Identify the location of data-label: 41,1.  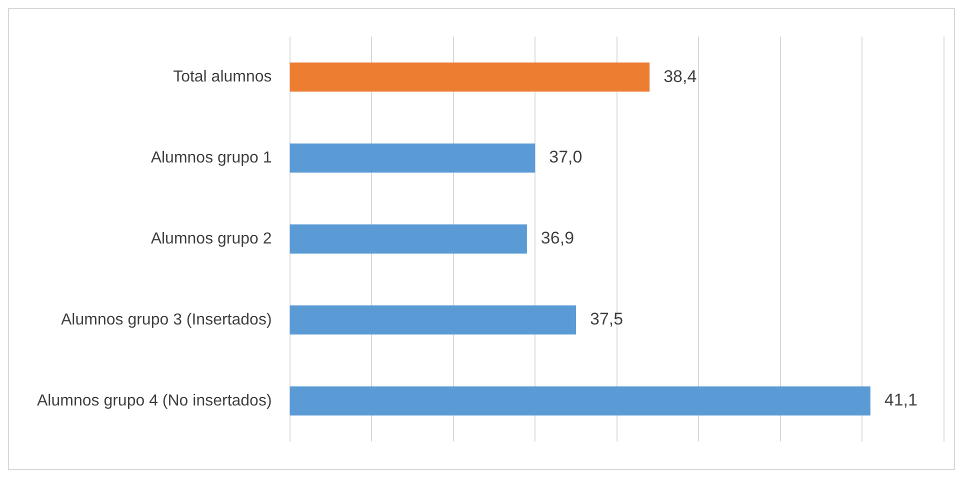
(901, 400).